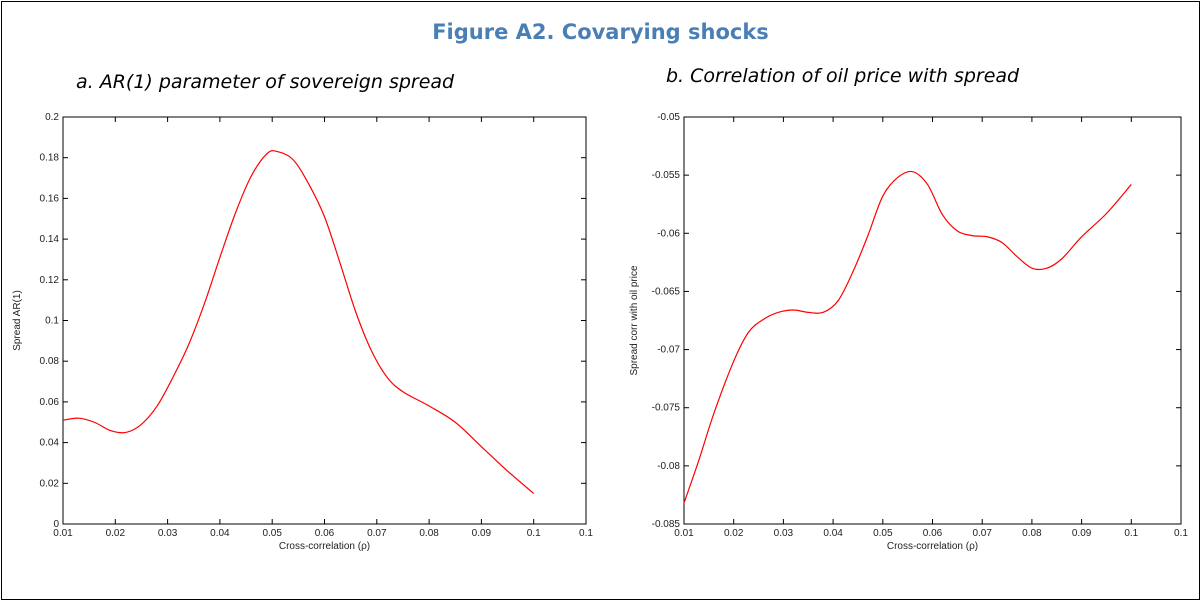  Describe the element at coordinates (116, 533) in the screenshot. I see `chart-a-xtick-label: 0.02` at that location.